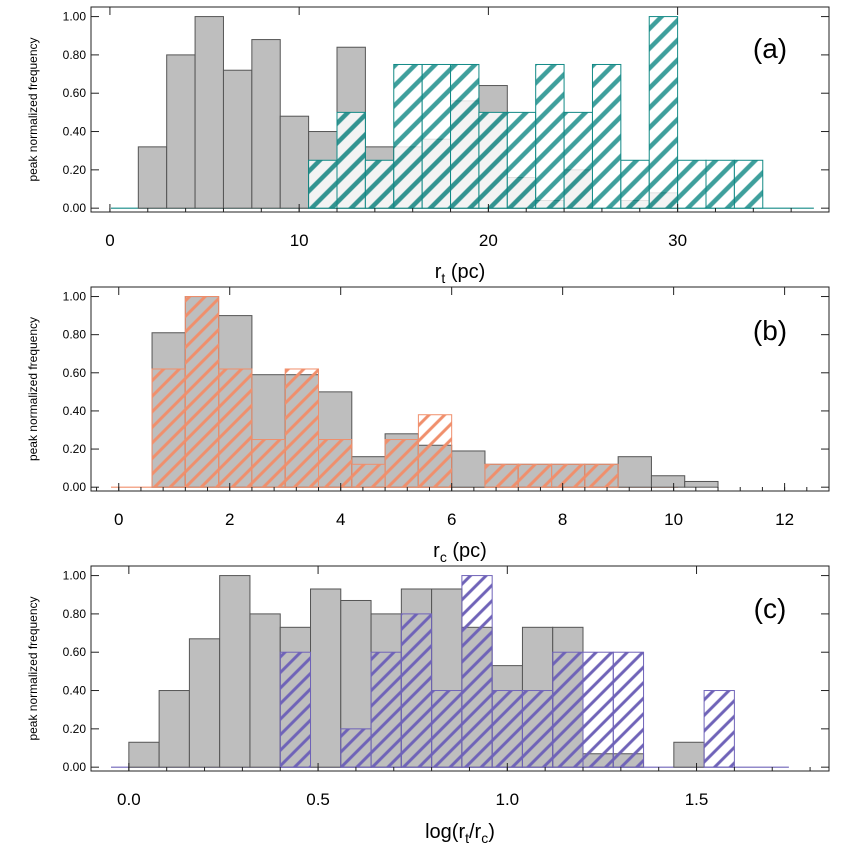 The height and width of the screenshot is (847, 847). What do you see at coordinates (460, 833) in the screenshot?
I see `panel-c-xlabel: log(rt/rc)` at bounding box center [460, 833].